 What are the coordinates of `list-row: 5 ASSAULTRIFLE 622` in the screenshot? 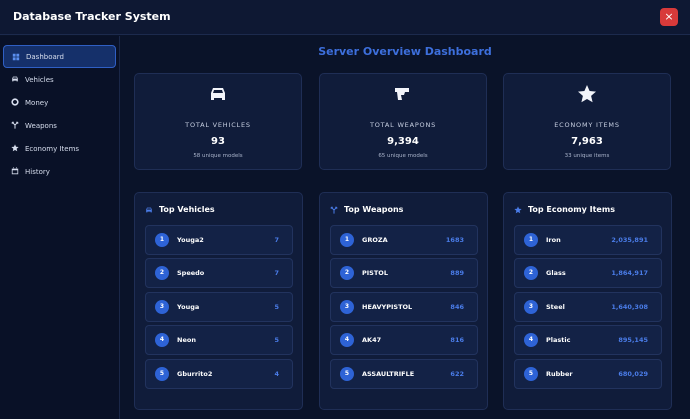 It's located at (404, 373).